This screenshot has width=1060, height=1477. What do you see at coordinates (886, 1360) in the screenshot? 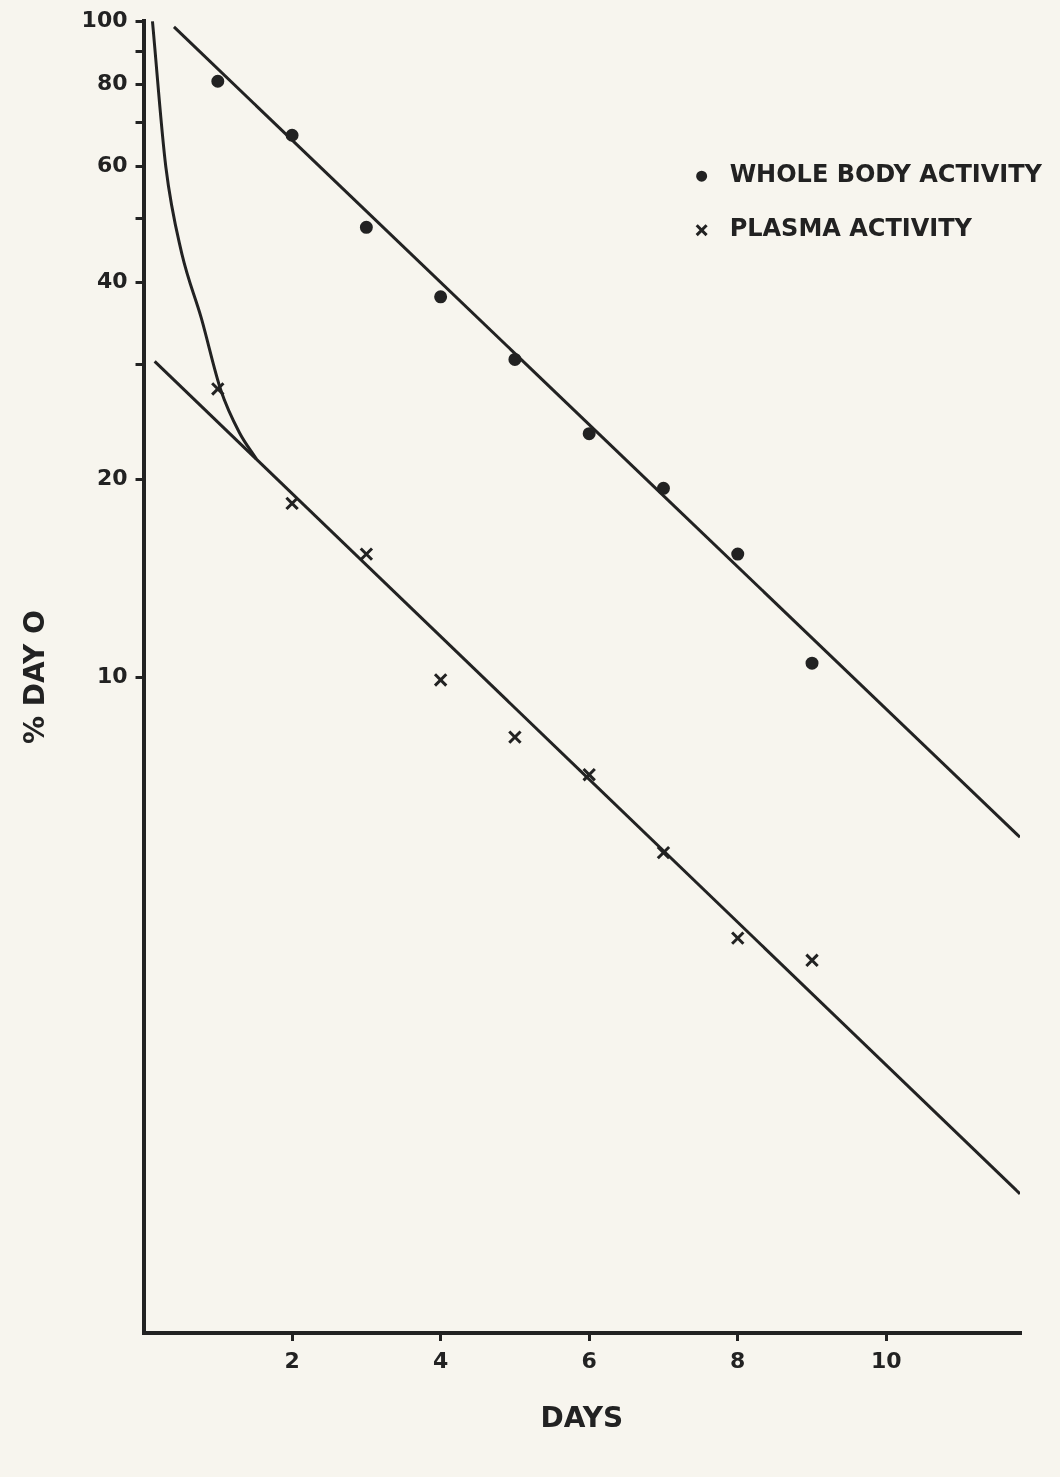
I see `x-tick-label: 10` at bounding box center [886, 1360].